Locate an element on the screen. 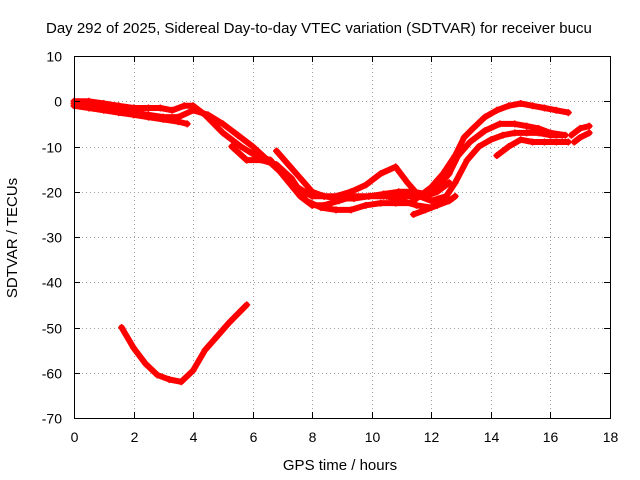 This screenshot has height=480, width=640. y-tick-label: -40 is located at coordinates (52, 283).